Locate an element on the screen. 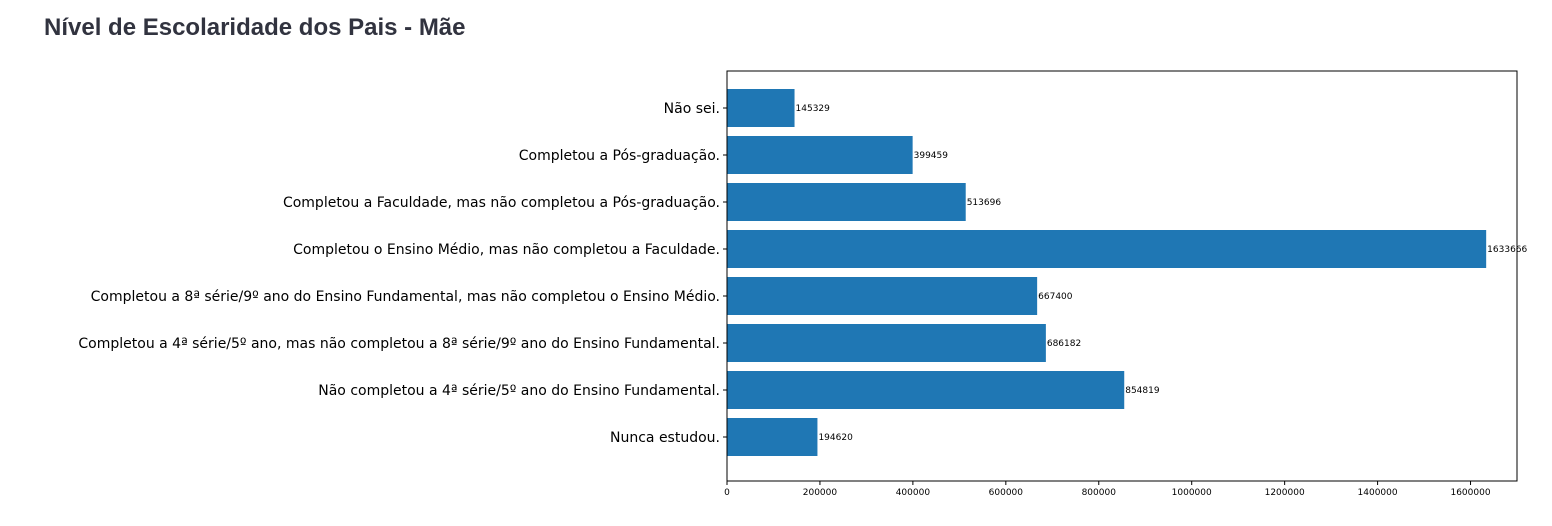 The image size is (1552, 526). value-label: 854819 is located at coordinates (1142, 391).